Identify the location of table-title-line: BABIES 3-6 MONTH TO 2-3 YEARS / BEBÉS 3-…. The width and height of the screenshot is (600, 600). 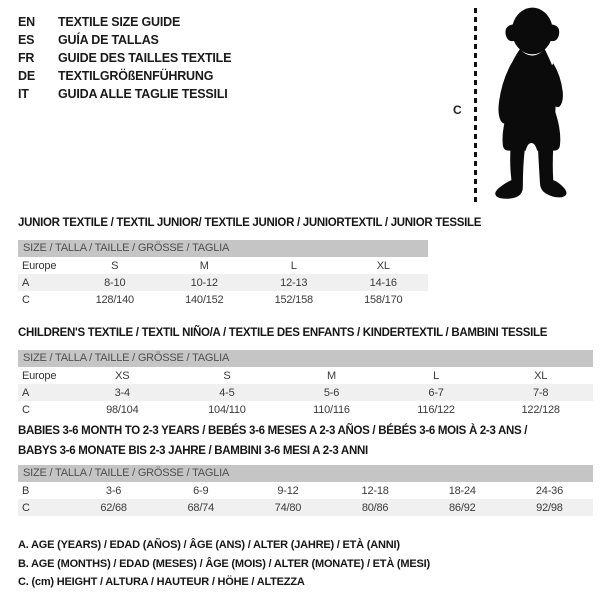
(273, 431).